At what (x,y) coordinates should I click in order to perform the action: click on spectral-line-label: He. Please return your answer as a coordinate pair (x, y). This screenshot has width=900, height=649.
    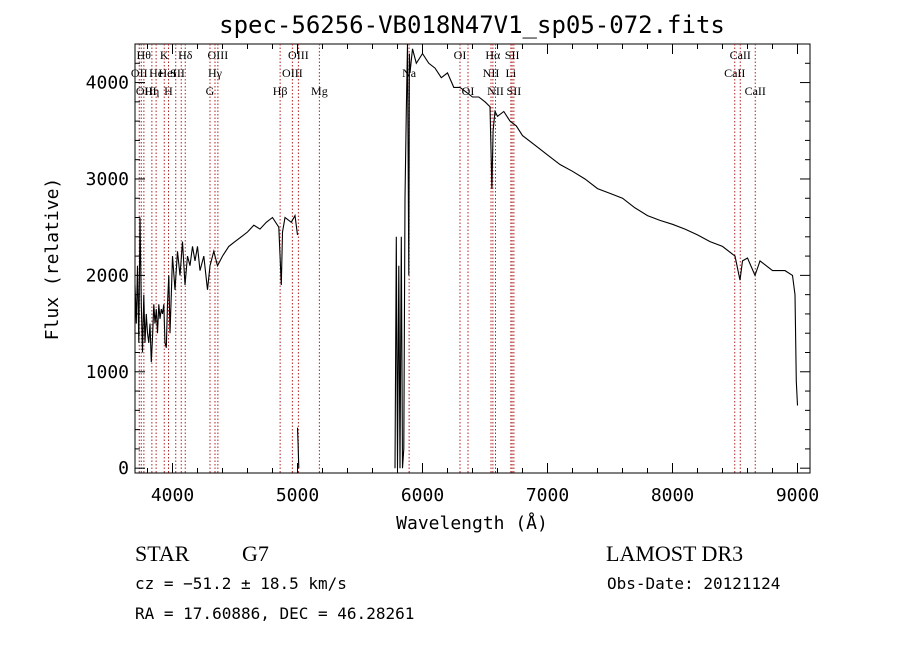
    Looking at the image, I should click on (156, 73).